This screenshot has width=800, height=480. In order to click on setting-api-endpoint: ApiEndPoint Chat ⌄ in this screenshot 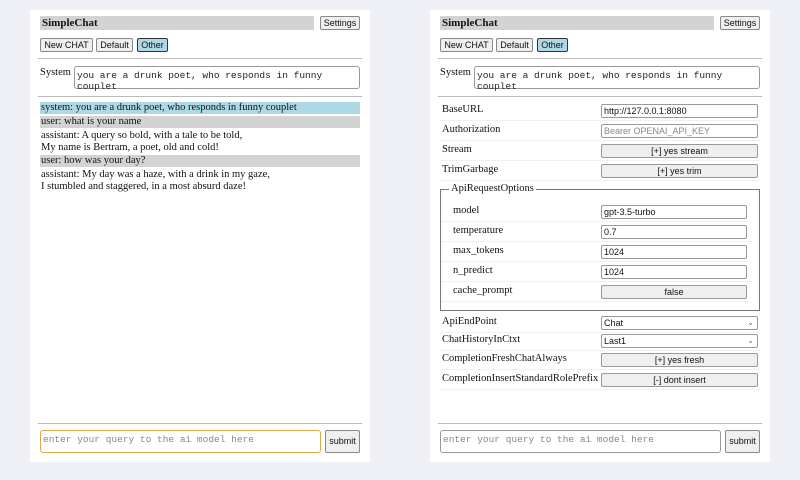, I will do `click(600, 323)`.